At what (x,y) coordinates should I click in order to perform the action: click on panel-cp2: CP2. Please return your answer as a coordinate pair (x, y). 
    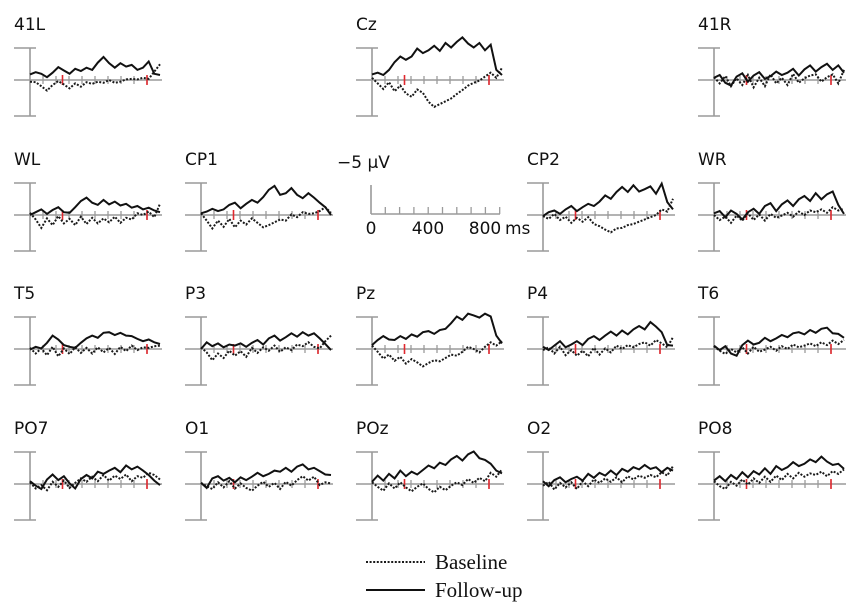
    Looking at the image, I should click on (601, 201).